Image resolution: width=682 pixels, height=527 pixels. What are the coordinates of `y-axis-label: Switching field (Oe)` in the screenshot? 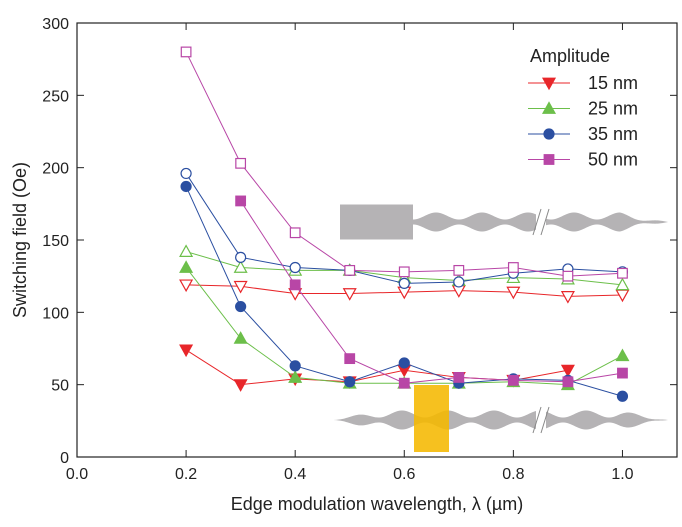 It's located at (20, 240).